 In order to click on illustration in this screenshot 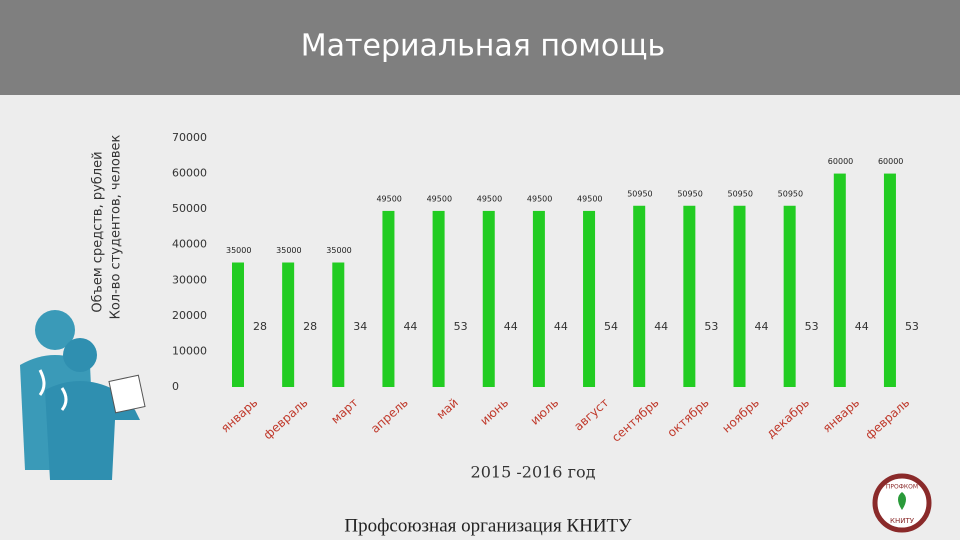, I will do `click(83, 395)`.